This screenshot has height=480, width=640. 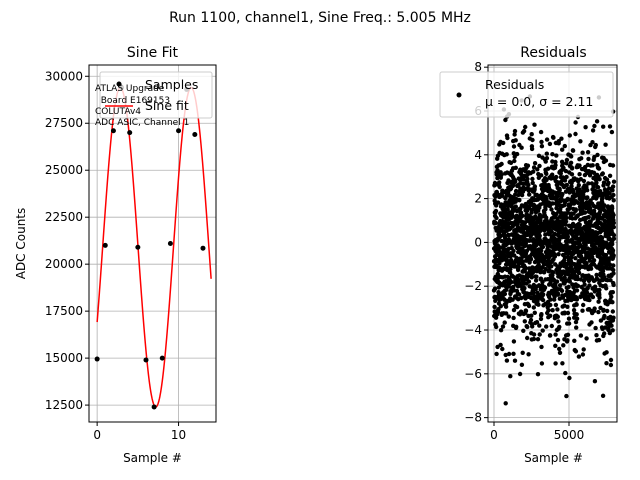 I want to click on residuals-y-tick-label: 4, so click(x=478, y=155).